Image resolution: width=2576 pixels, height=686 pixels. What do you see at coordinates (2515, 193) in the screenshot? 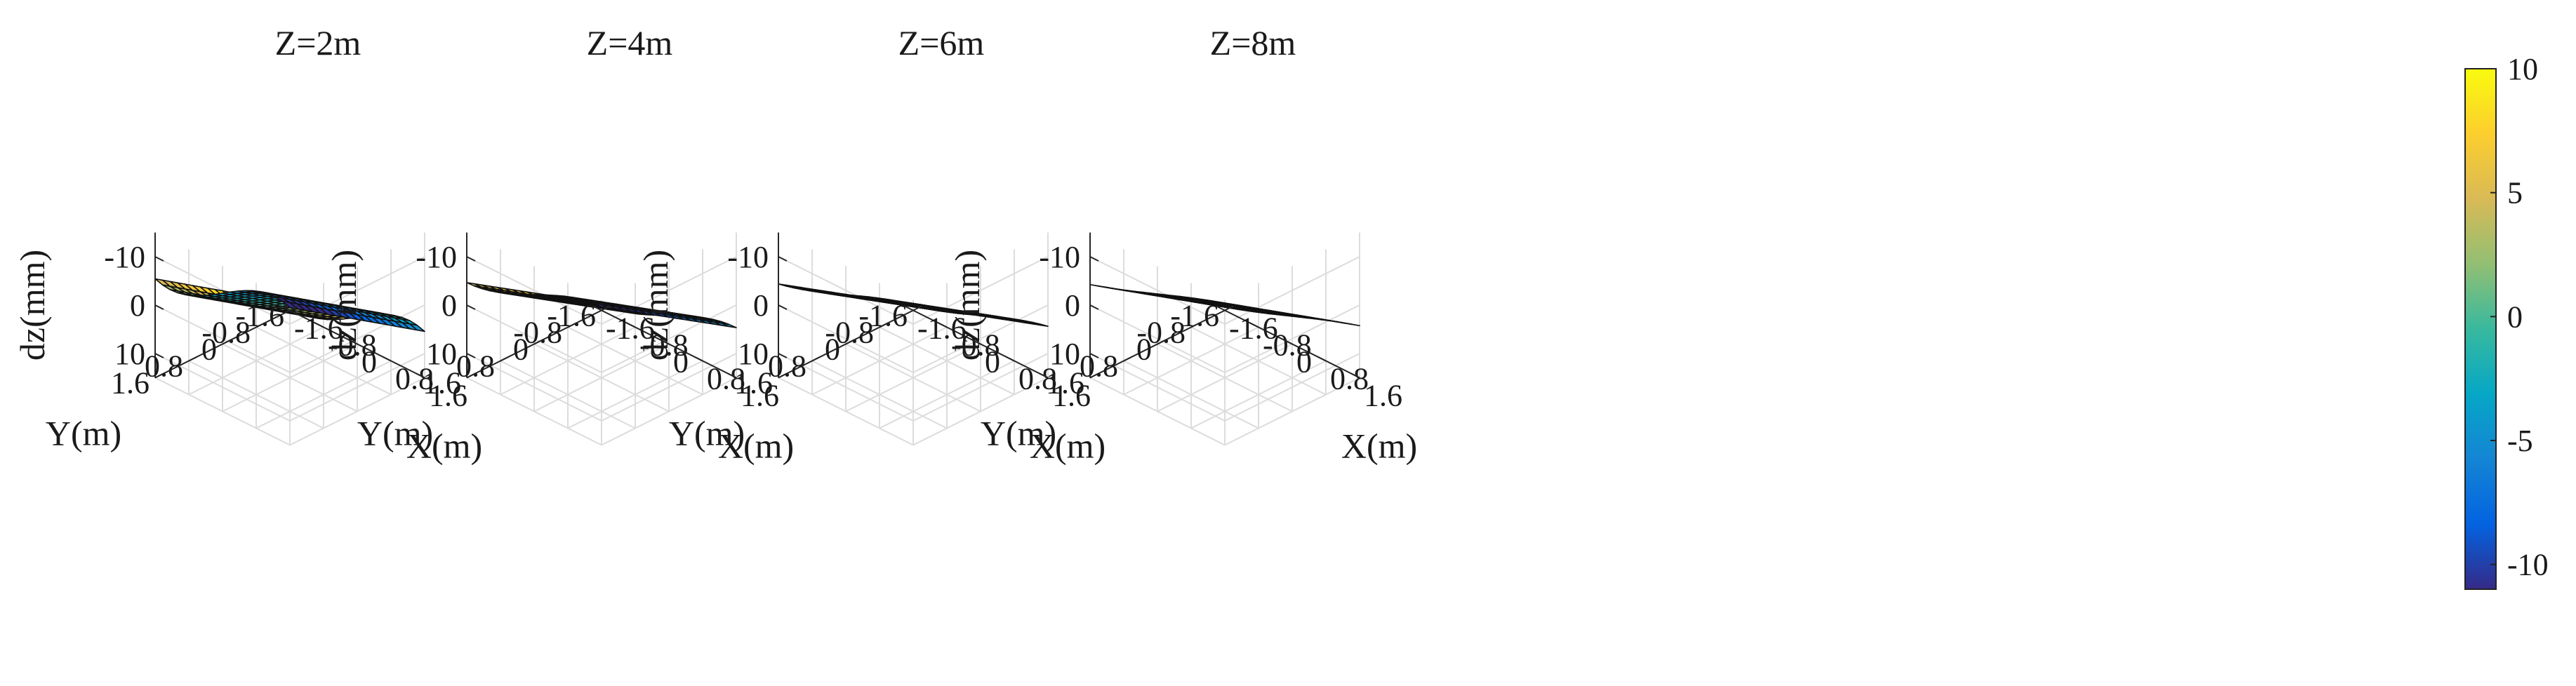
I see `colorbar-tick-label: 5` at bounding box center [2515, 193].